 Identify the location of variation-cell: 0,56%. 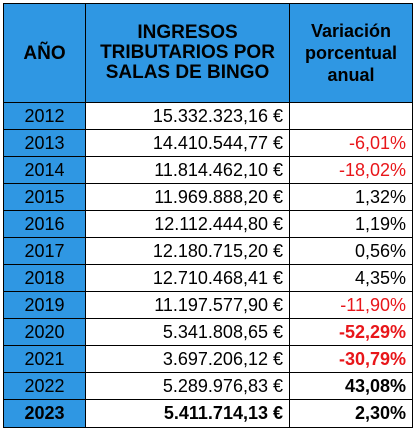
(351, 251).